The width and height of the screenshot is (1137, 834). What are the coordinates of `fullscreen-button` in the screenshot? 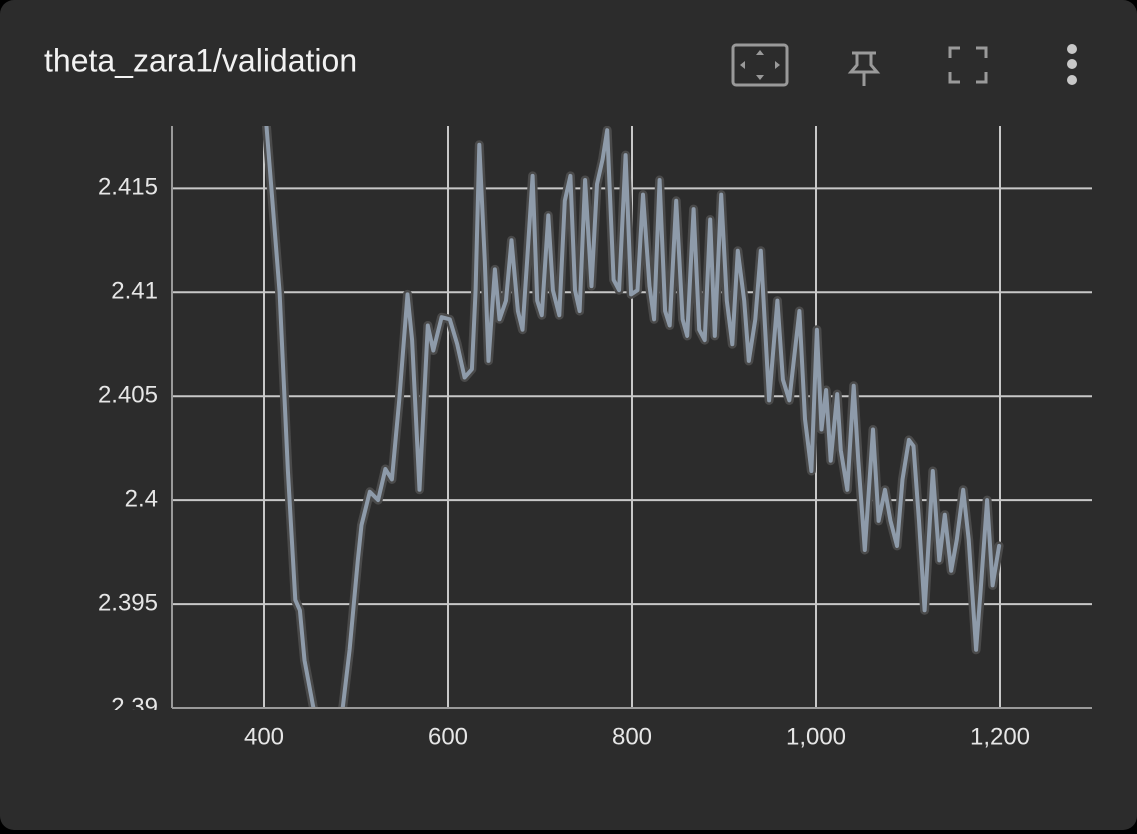 It's located at (968, 65).